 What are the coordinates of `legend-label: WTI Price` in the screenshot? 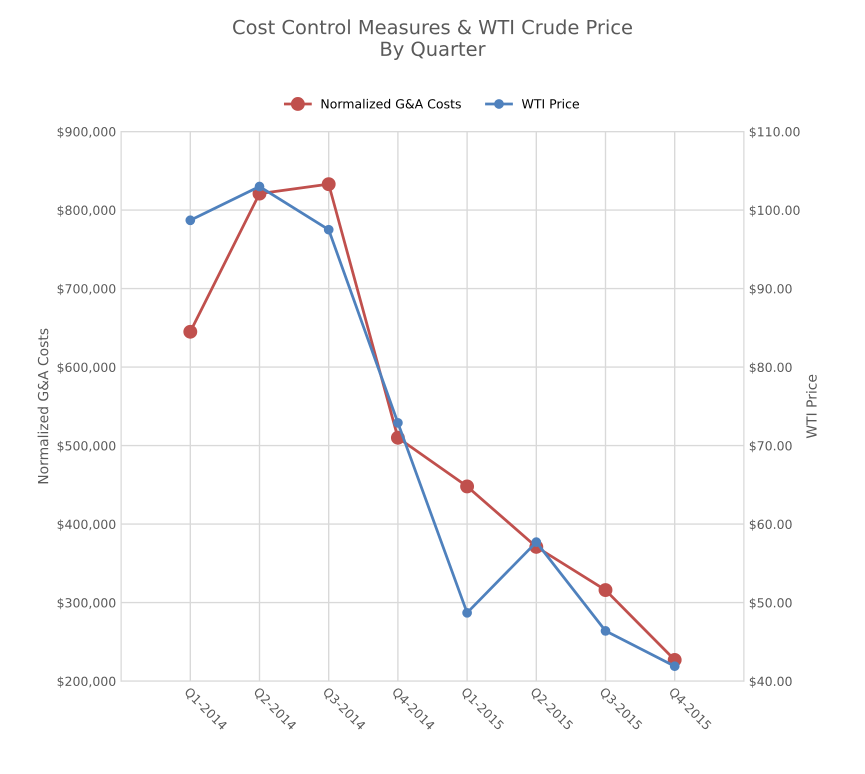 It's located at (550, 103).